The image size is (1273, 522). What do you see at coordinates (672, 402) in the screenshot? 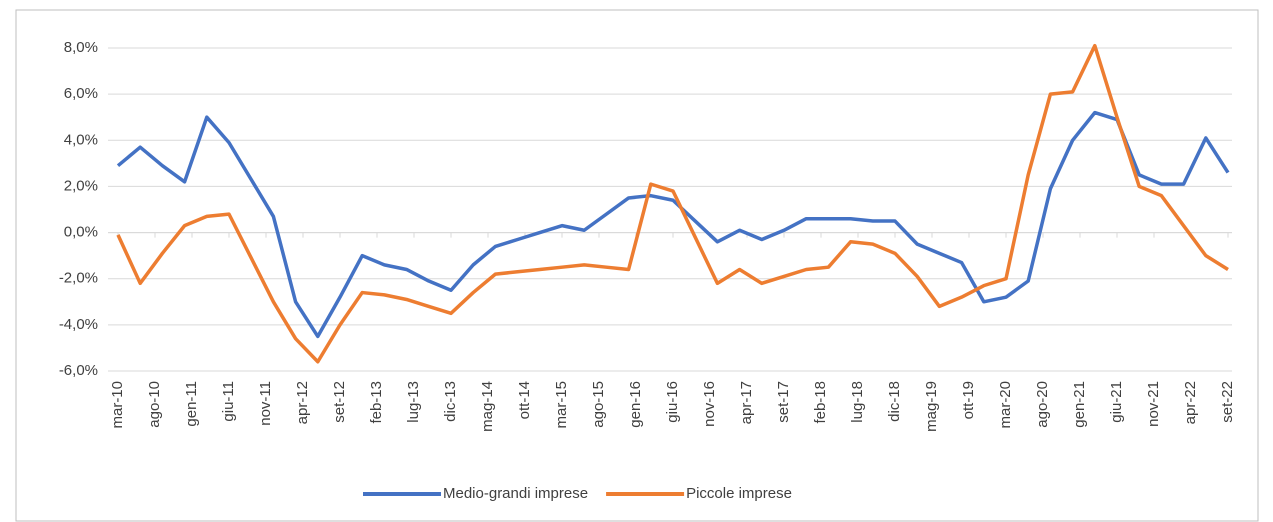
I see `x-tick-label: giu-16` at bounding box center [672, 402].